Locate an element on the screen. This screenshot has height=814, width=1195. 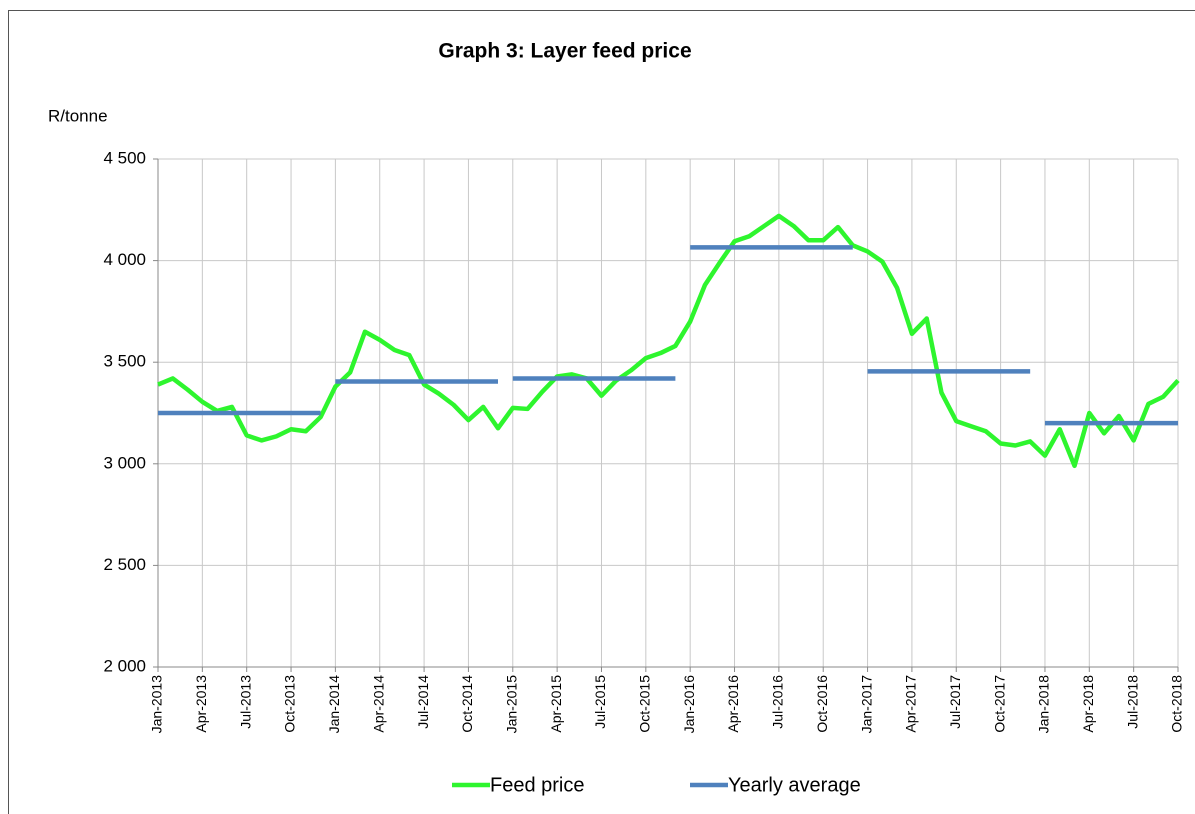
x-tick-label: Jan-2016 is located at coordinates (689, 704).